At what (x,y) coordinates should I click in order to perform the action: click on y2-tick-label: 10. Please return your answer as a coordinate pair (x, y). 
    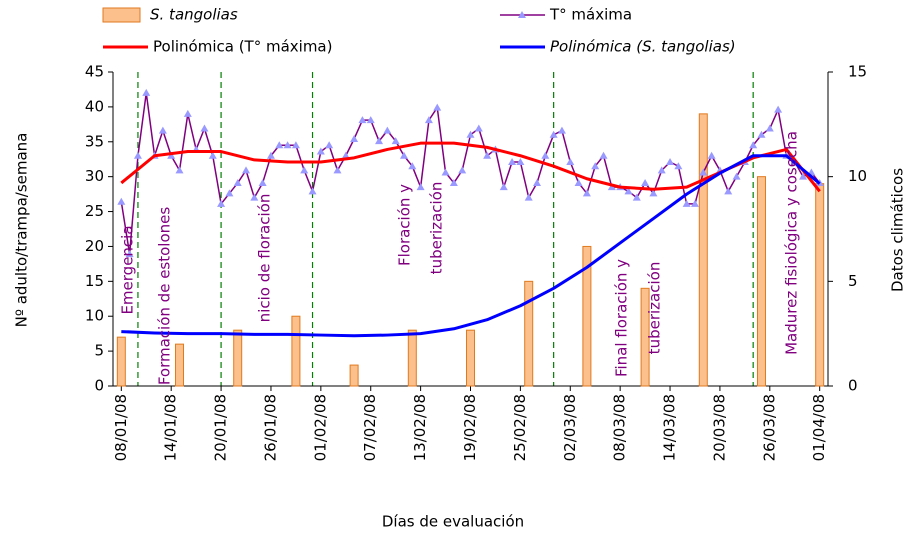
    Looking at the image, I should click on (857, 176).